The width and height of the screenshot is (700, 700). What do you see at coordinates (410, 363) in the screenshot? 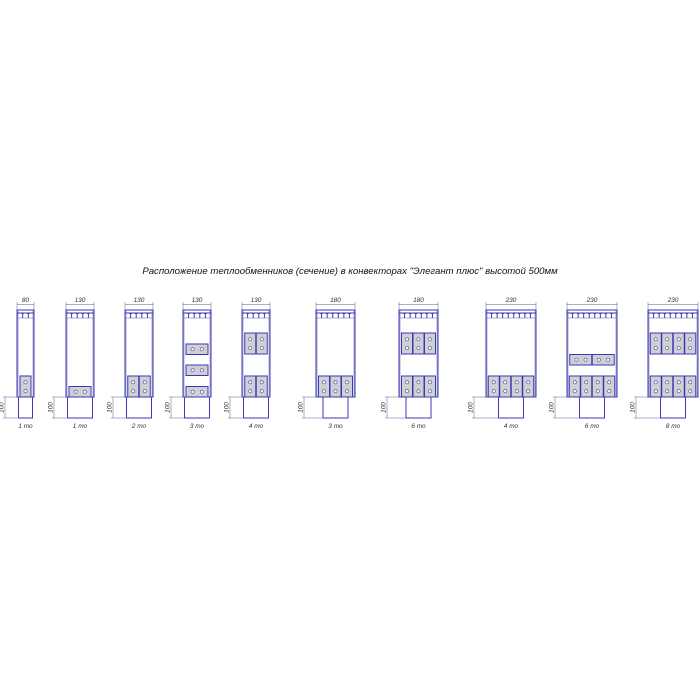
I see `convector-unit: 180 100 6 то` at bounding box center [410, 363].